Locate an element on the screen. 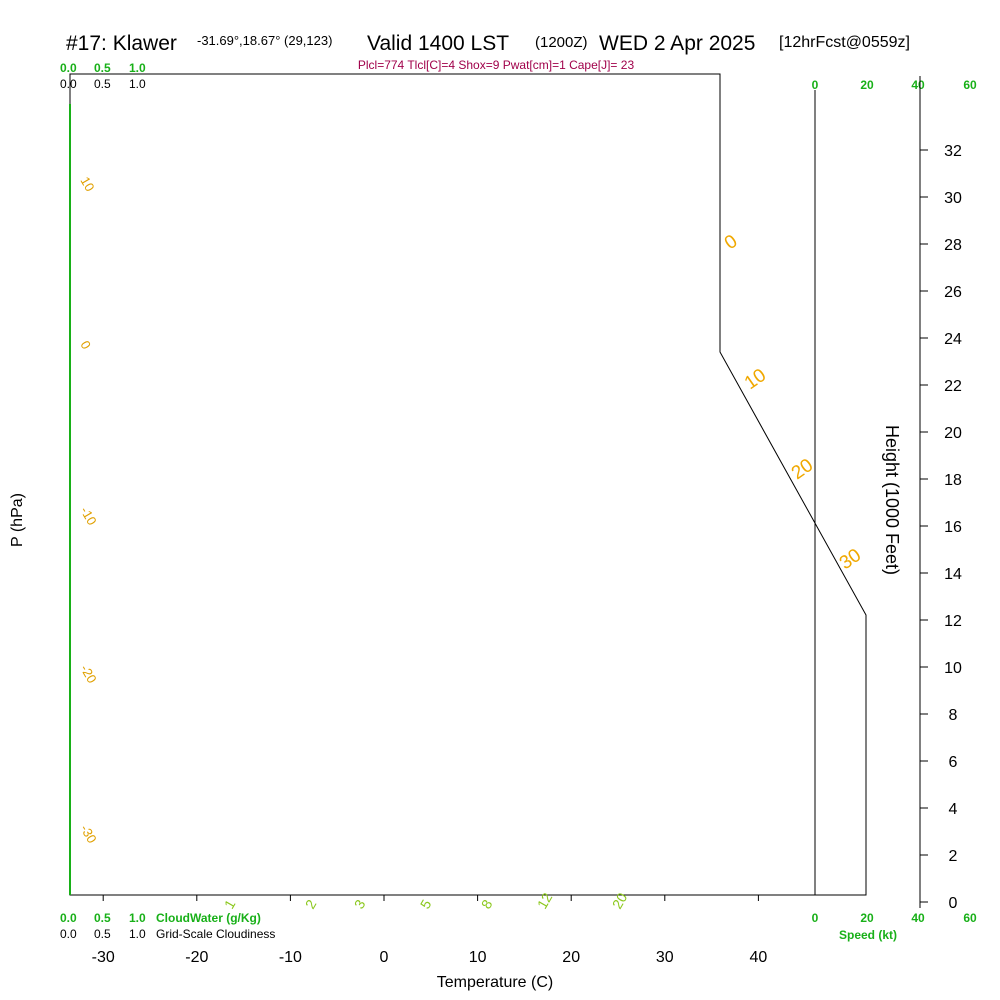 The image size is (1000, 1000). speed-bottom-0: 0 is located at coordinates (815, 918).